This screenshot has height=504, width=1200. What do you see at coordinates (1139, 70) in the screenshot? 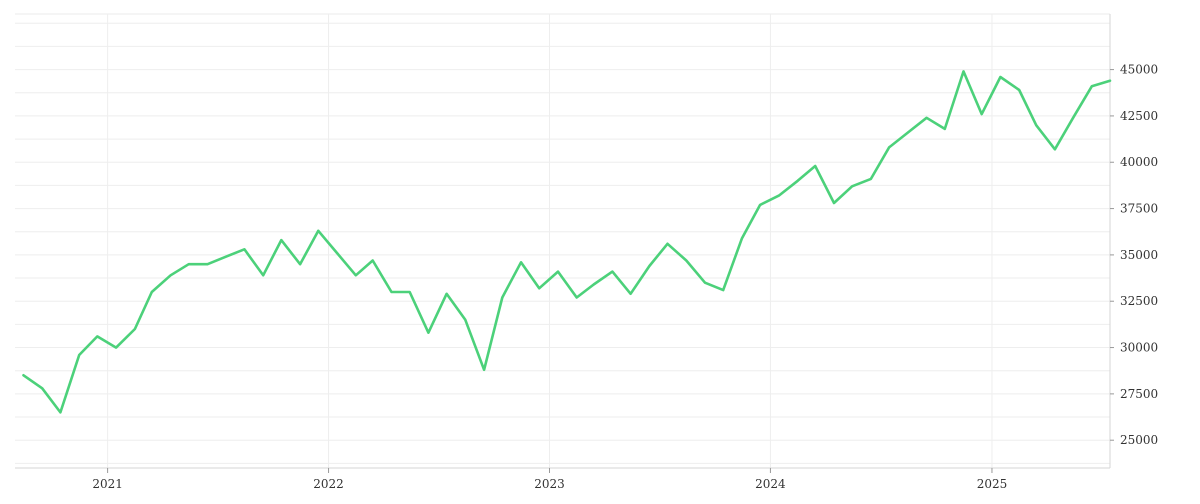
I see `y-tick-label: 45000` at bounding box center [1139, 70].